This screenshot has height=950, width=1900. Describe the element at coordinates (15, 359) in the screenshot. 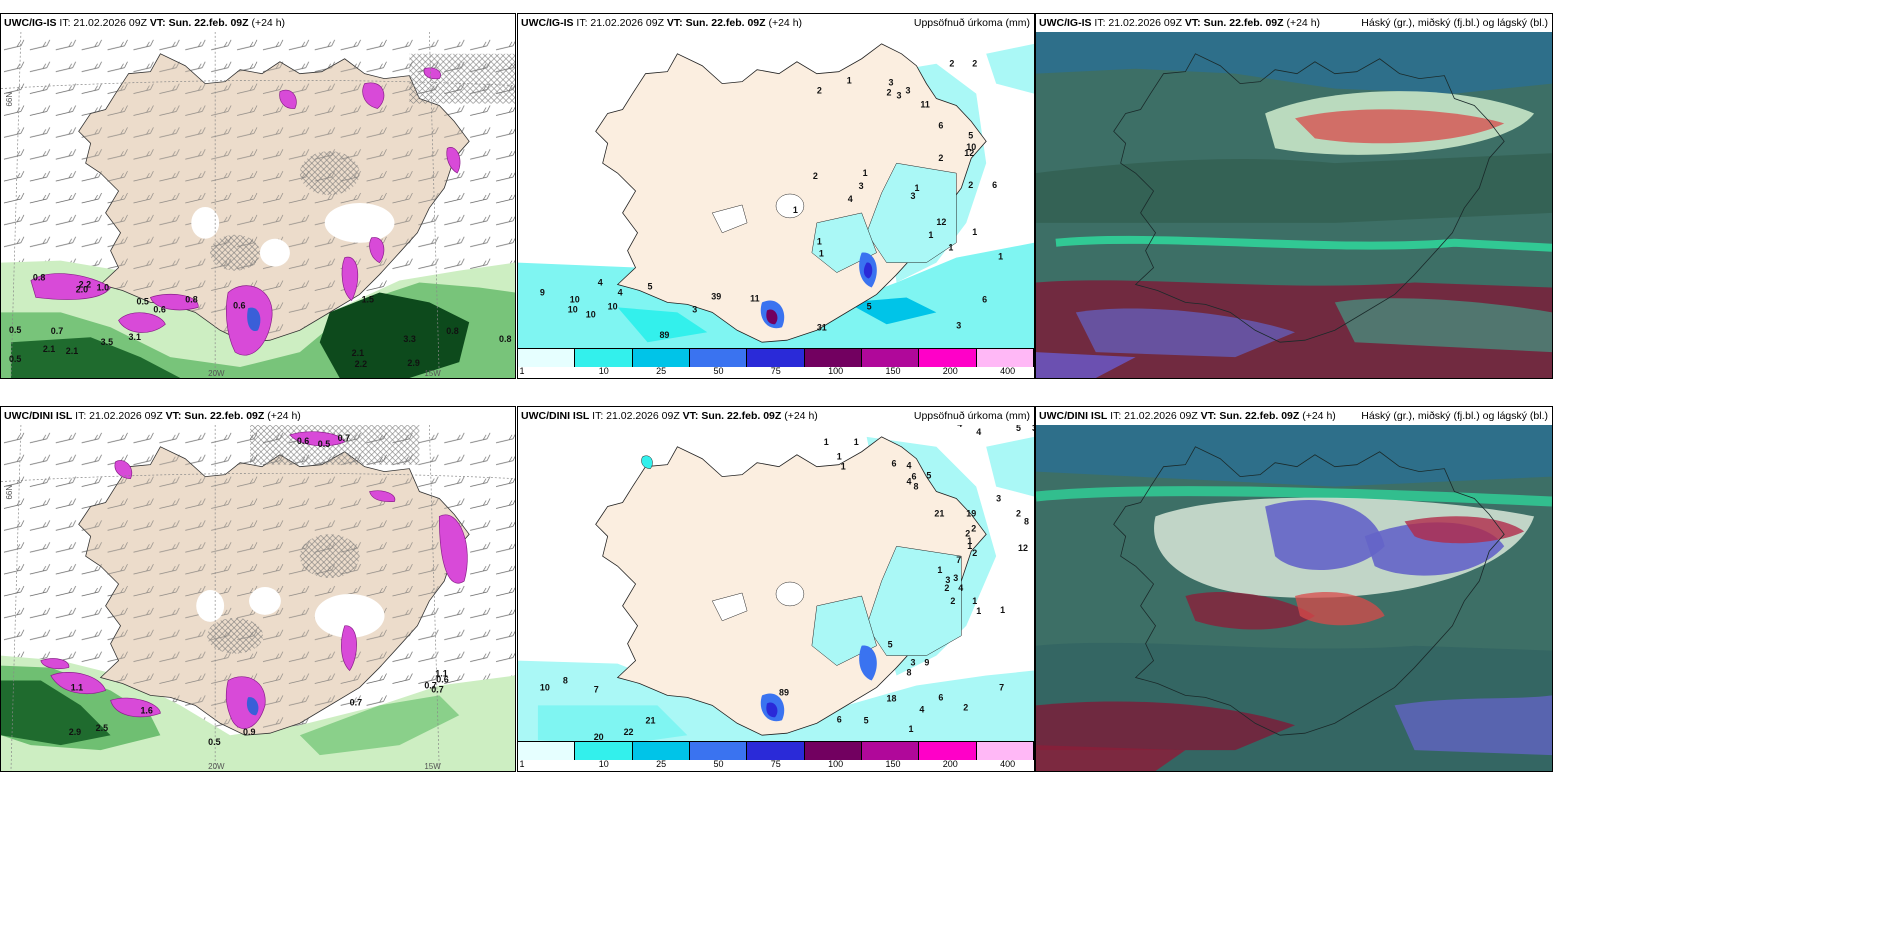

I see `precip-value-label: 0.5` at that location.